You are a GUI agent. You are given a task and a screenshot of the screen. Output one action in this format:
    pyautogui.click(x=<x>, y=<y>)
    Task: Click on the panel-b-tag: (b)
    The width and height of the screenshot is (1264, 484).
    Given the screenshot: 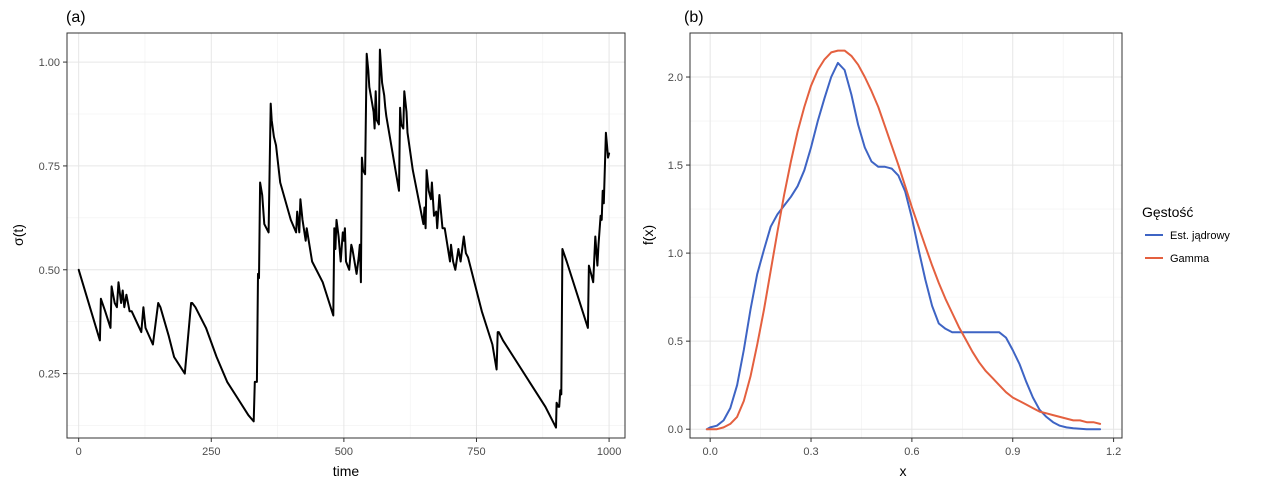 What is the action you would take?
    pyautogui.click(x=694, y=17)
    